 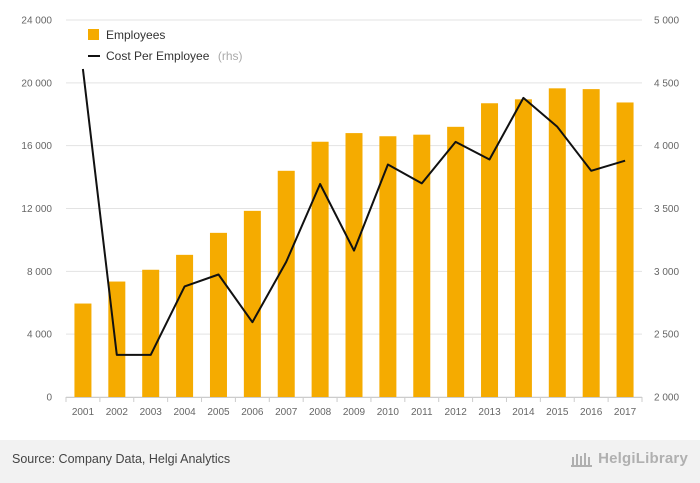 What do you see at coordinates (135, 35) in the screenshot?
I see `legend-label-employees: Employees` at bounding box center [135, 35].